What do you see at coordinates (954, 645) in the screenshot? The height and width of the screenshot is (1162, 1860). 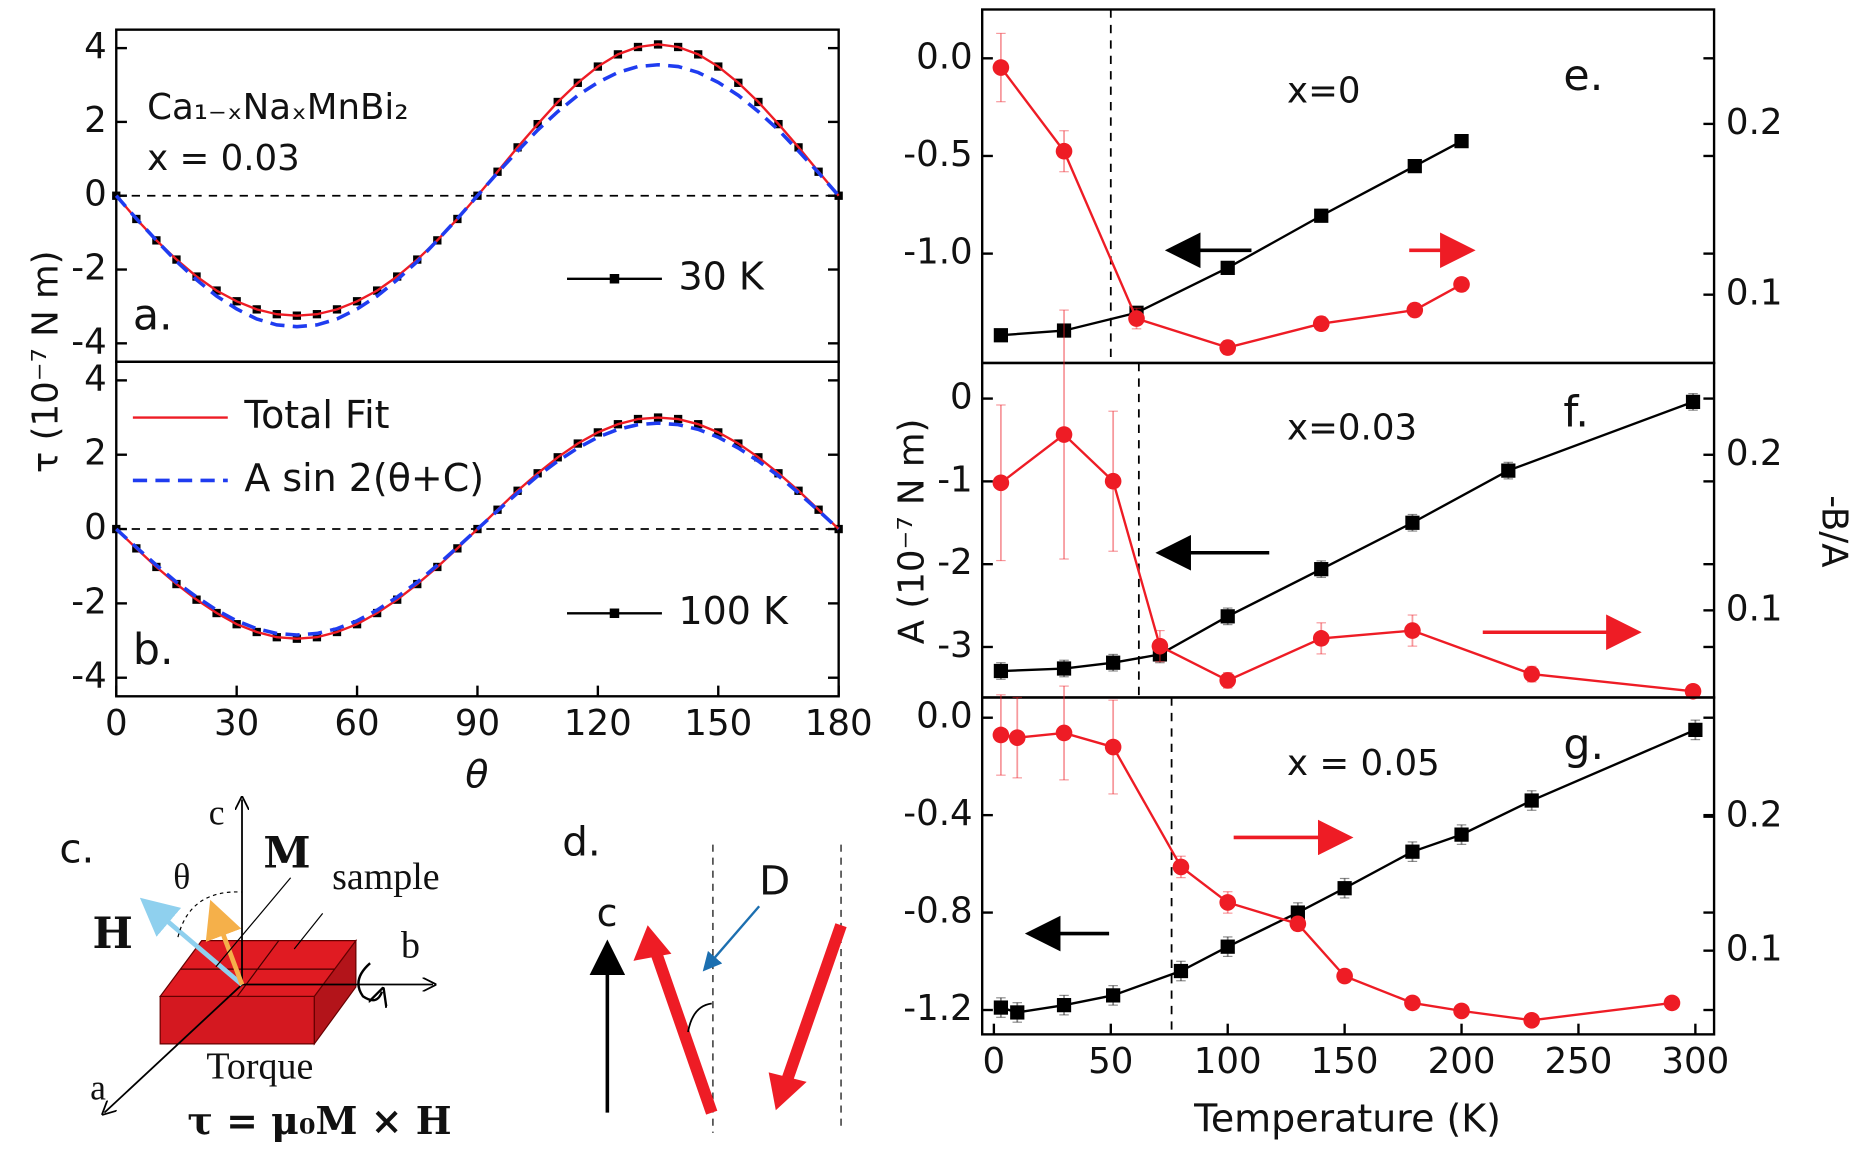 I see `y-tick-label: -3` at bounding box center [954, 645].